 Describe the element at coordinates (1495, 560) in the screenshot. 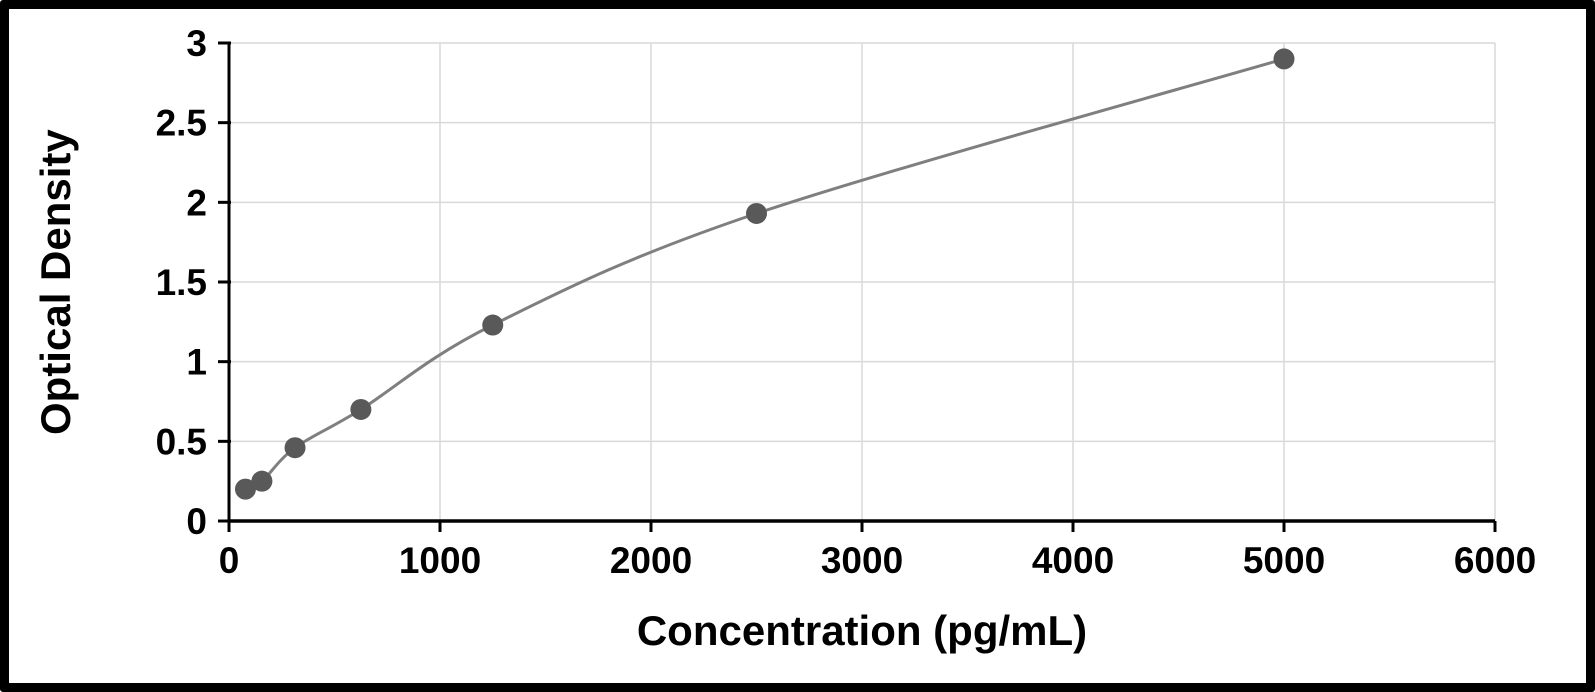

I see `x-tick-label: 6000` at that location.